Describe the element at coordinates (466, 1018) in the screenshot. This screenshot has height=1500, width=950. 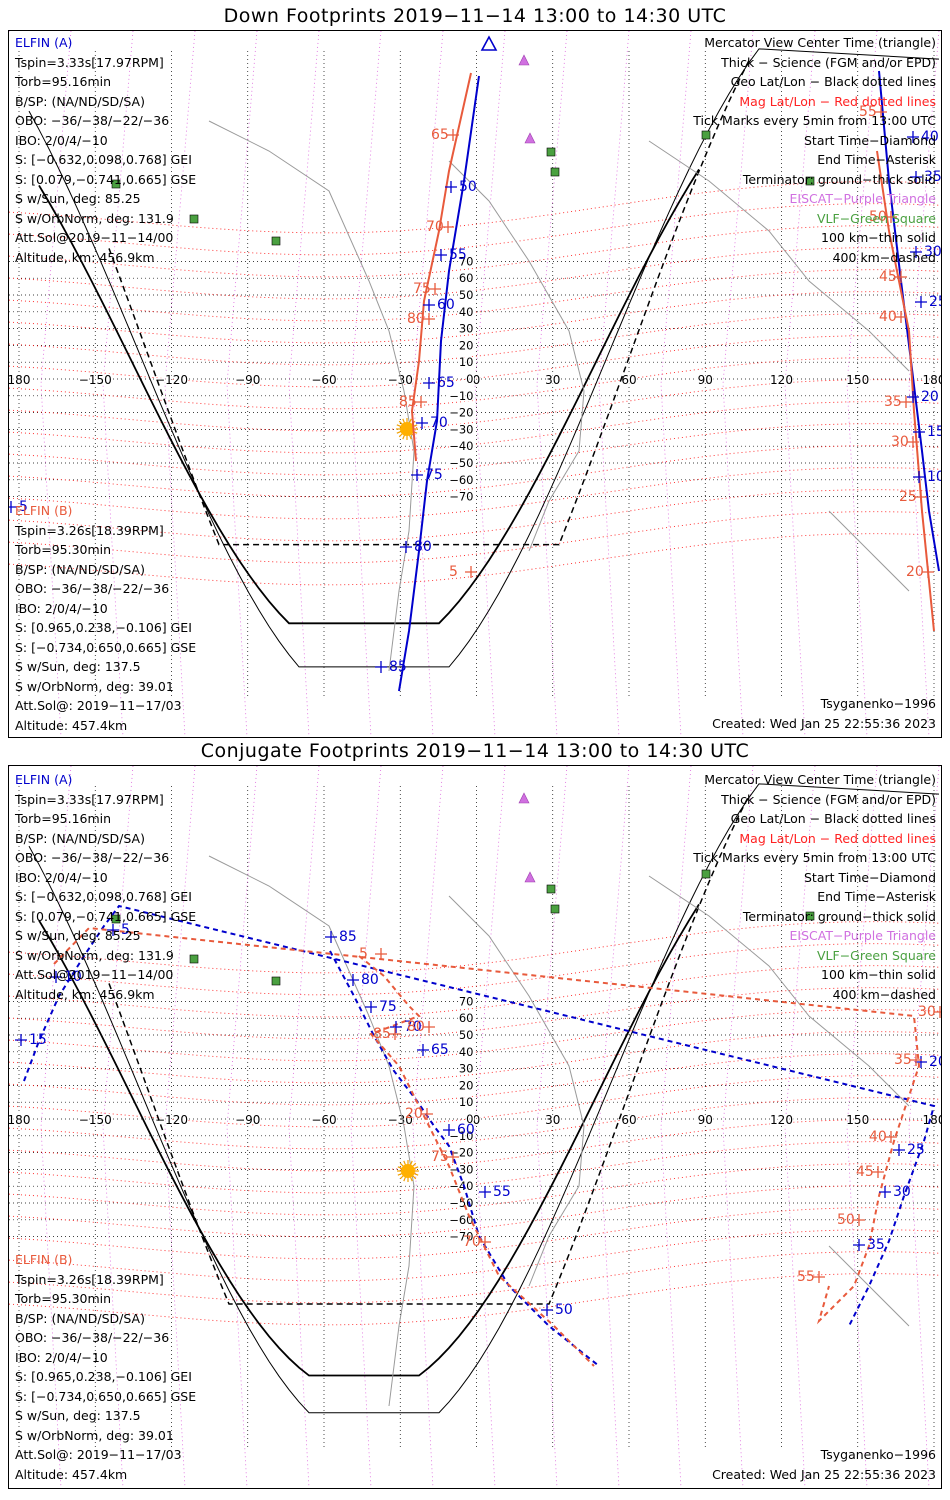
I see `lat-label: 60` at that location.